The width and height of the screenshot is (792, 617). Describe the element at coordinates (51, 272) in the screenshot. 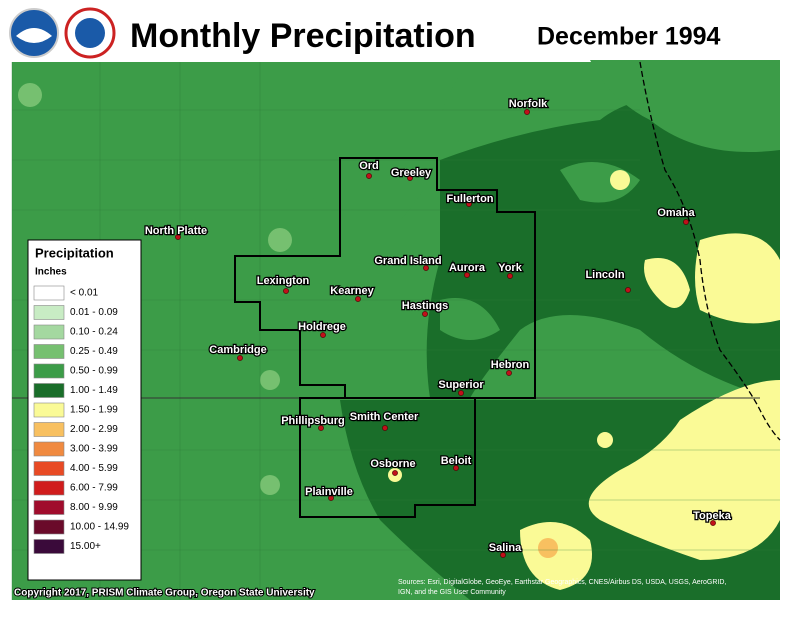

I see `legend-units: Inches` at that location.